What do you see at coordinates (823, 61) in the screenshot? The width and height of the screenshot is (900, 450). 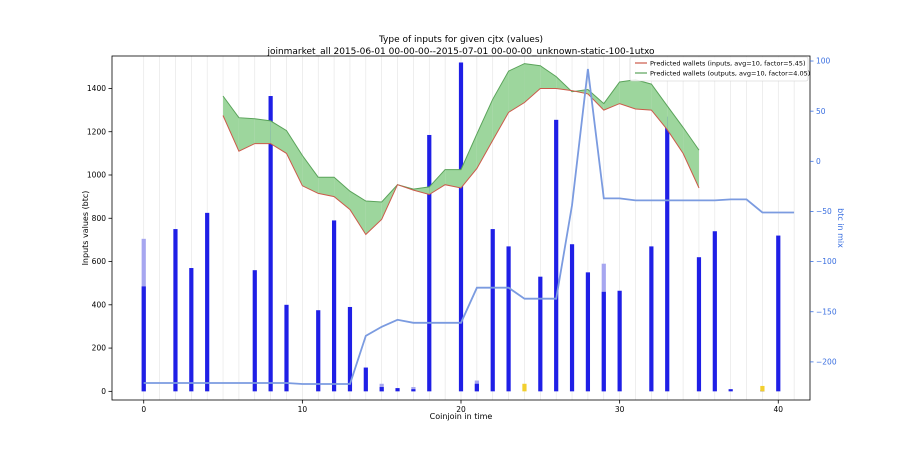 I see `y2-tick-label: 100` at bounding box center [823, 61].